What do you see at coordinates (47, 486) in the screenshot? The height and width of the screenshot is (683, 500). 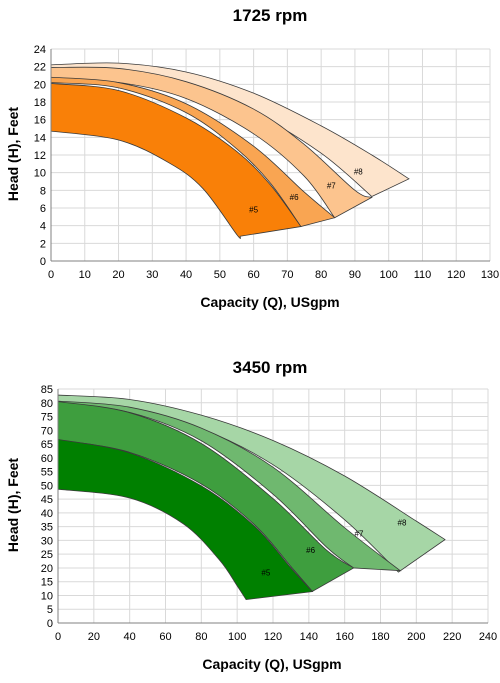 I see `y-tick-label: 50` at bounding box center [47, 486].